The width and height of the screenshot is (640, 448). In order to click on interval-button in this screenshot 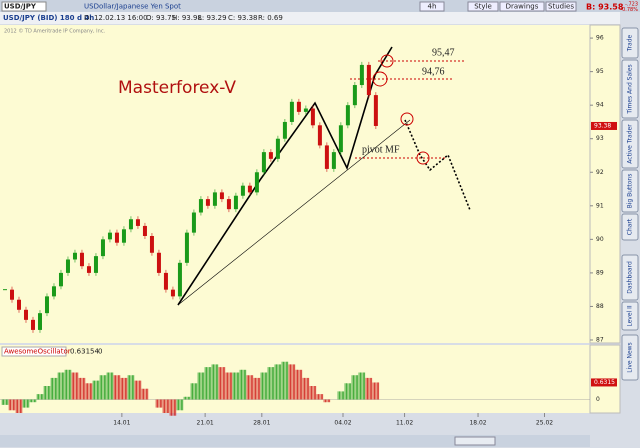, I will do `click(432, 6)`.